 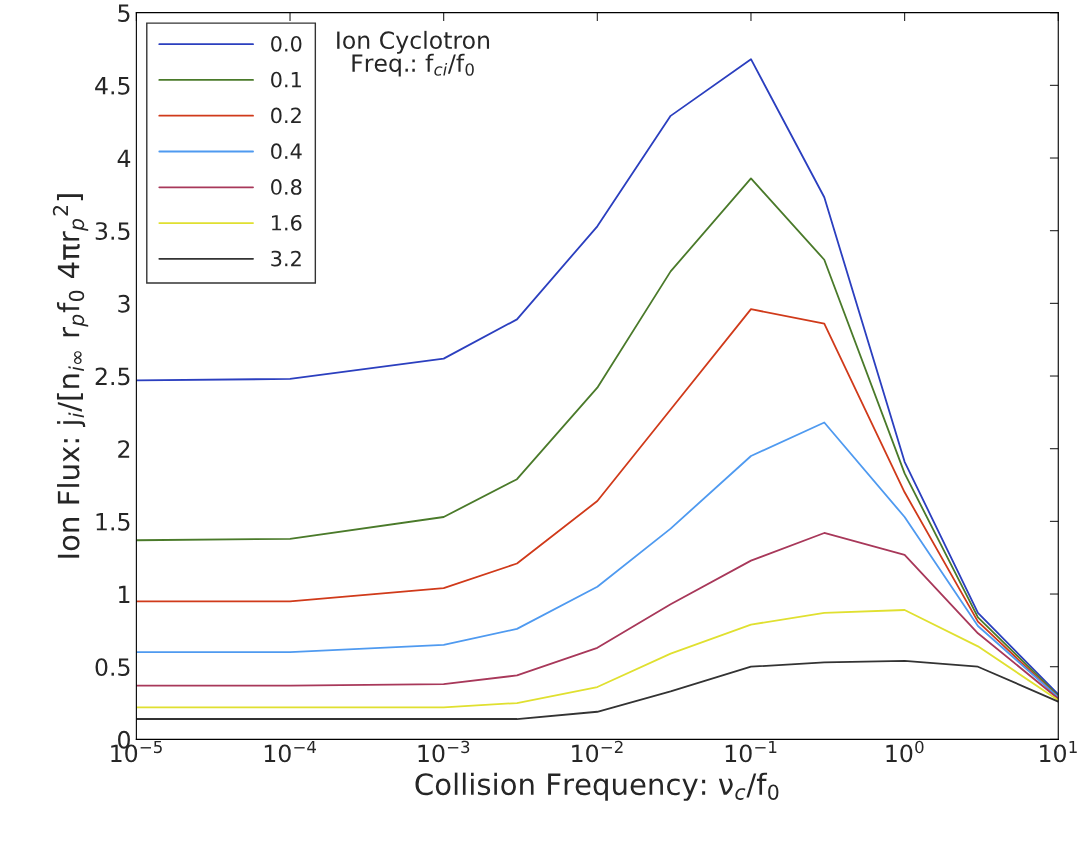 What do you see at coordinates (286, 151) in the screenshot?
I see `legend-label: 0.4` at bounding box center [286, 151].